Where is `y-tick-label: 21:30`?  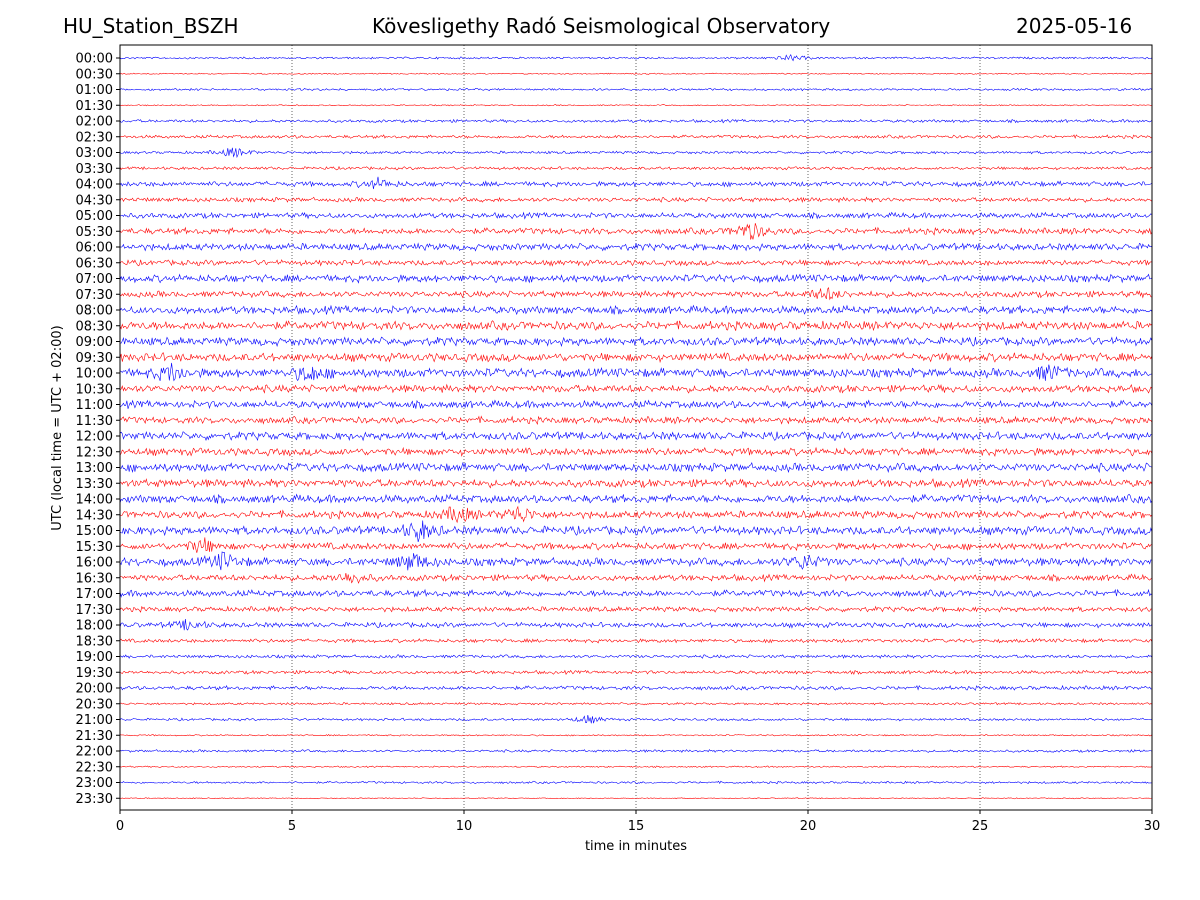 y-tick-label: 21:30 is located at coordinates (94, 736).